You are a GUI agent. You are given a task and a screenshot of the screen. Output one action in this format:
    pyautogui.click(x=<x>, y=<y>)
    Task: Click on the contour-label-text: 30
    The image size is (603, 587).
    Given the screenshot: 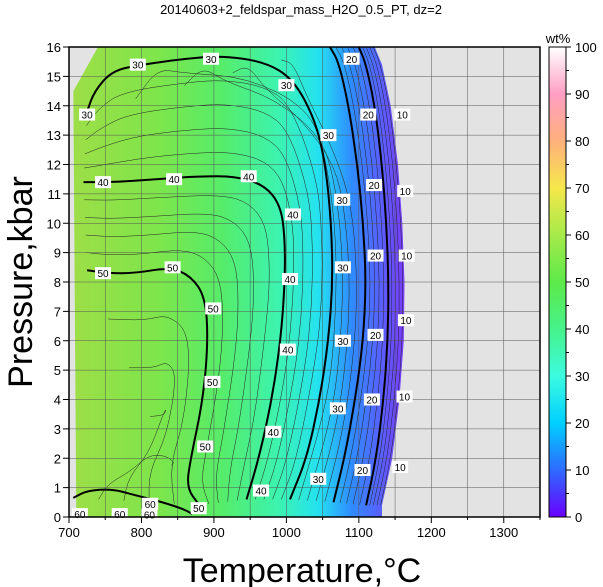 What is the action you would take?
    pyautogui.click(x=138, y=66)
    